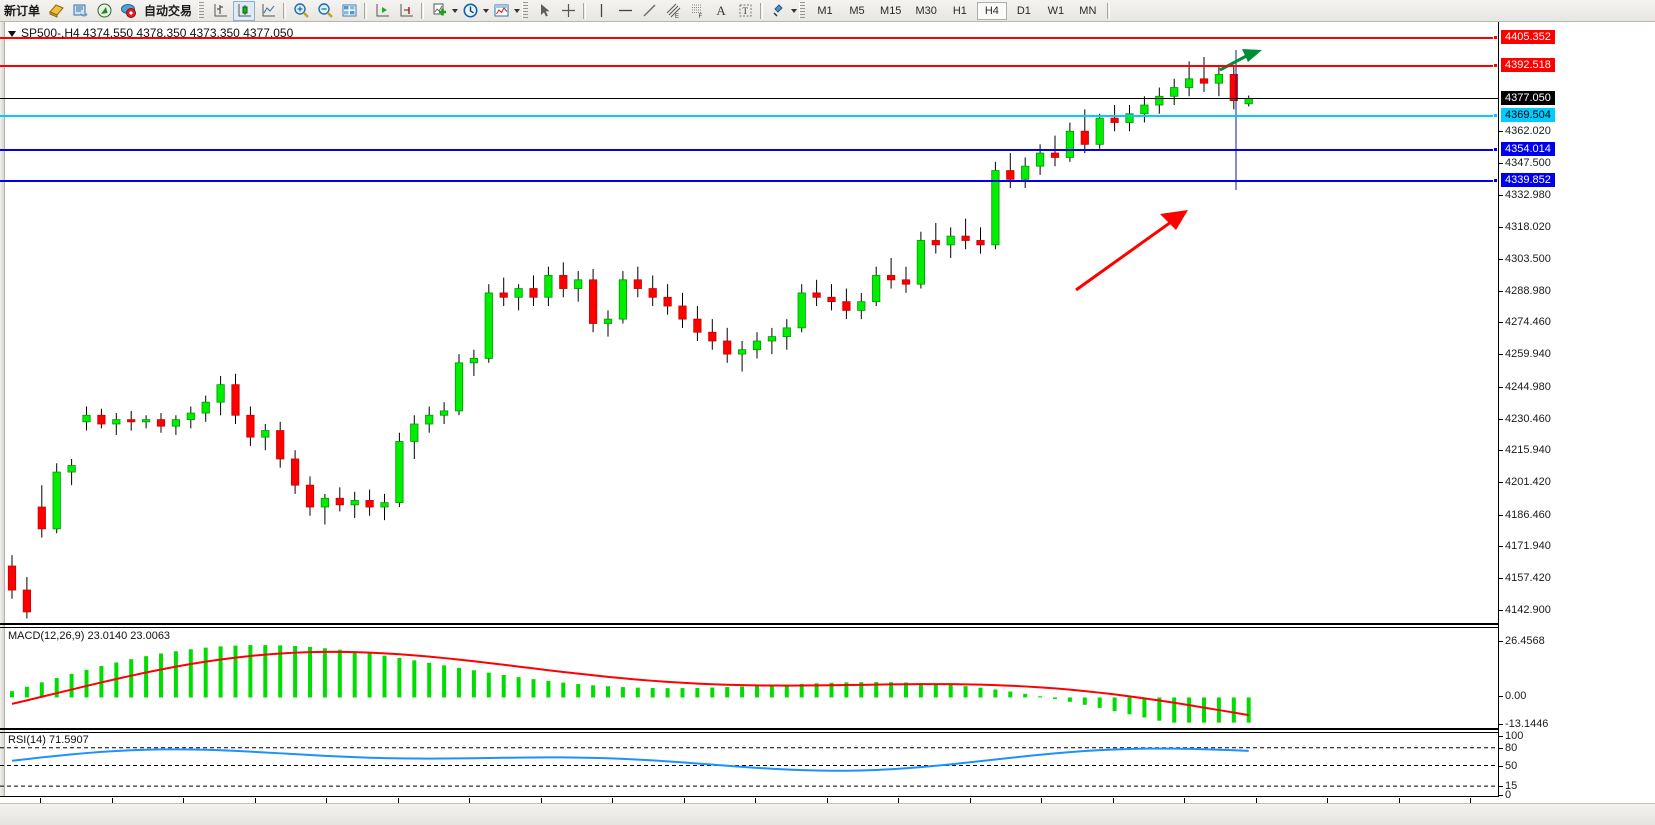 The width and height of the screenshot is (1655, 825). I want to click on rsi-pane: RSI(14) 71.5907, so click(749, 764).